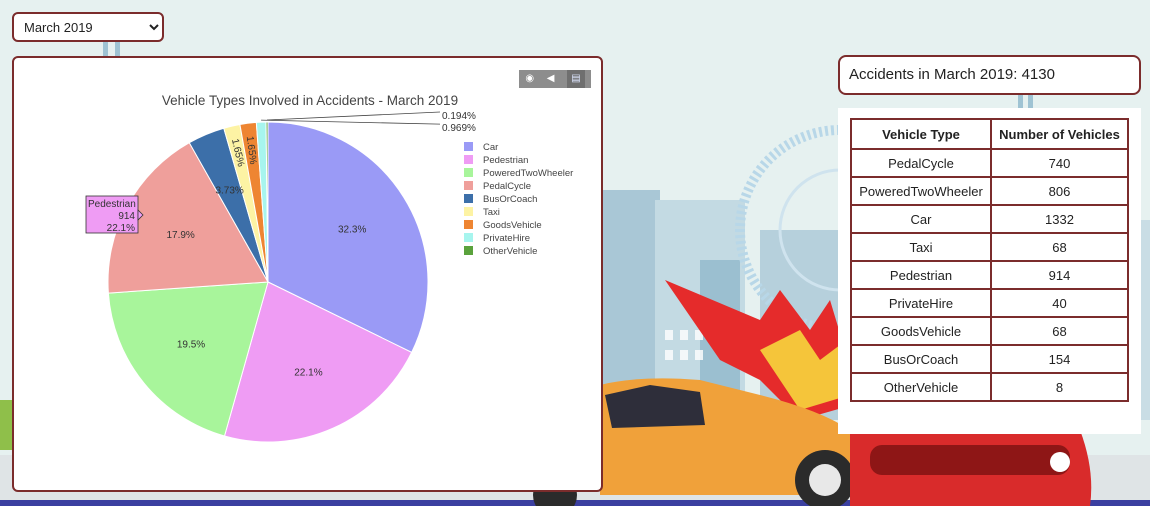 This screenshot has height=506, width=1150. Describe the element at coordinates (921, 359) in the screenshot. I see `vehicle-type-cell: BusOrCoach` at that location.